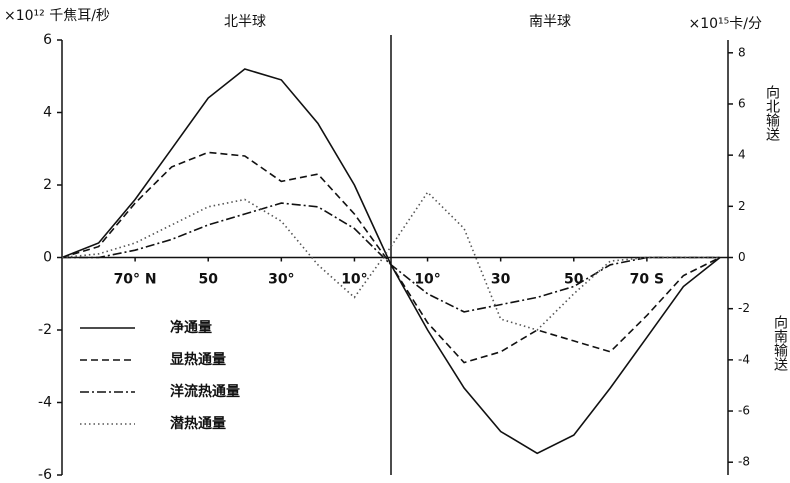 This screenshot has height=483, width=790. I want to click on y2-tick-label: -4, so click(744, 359).